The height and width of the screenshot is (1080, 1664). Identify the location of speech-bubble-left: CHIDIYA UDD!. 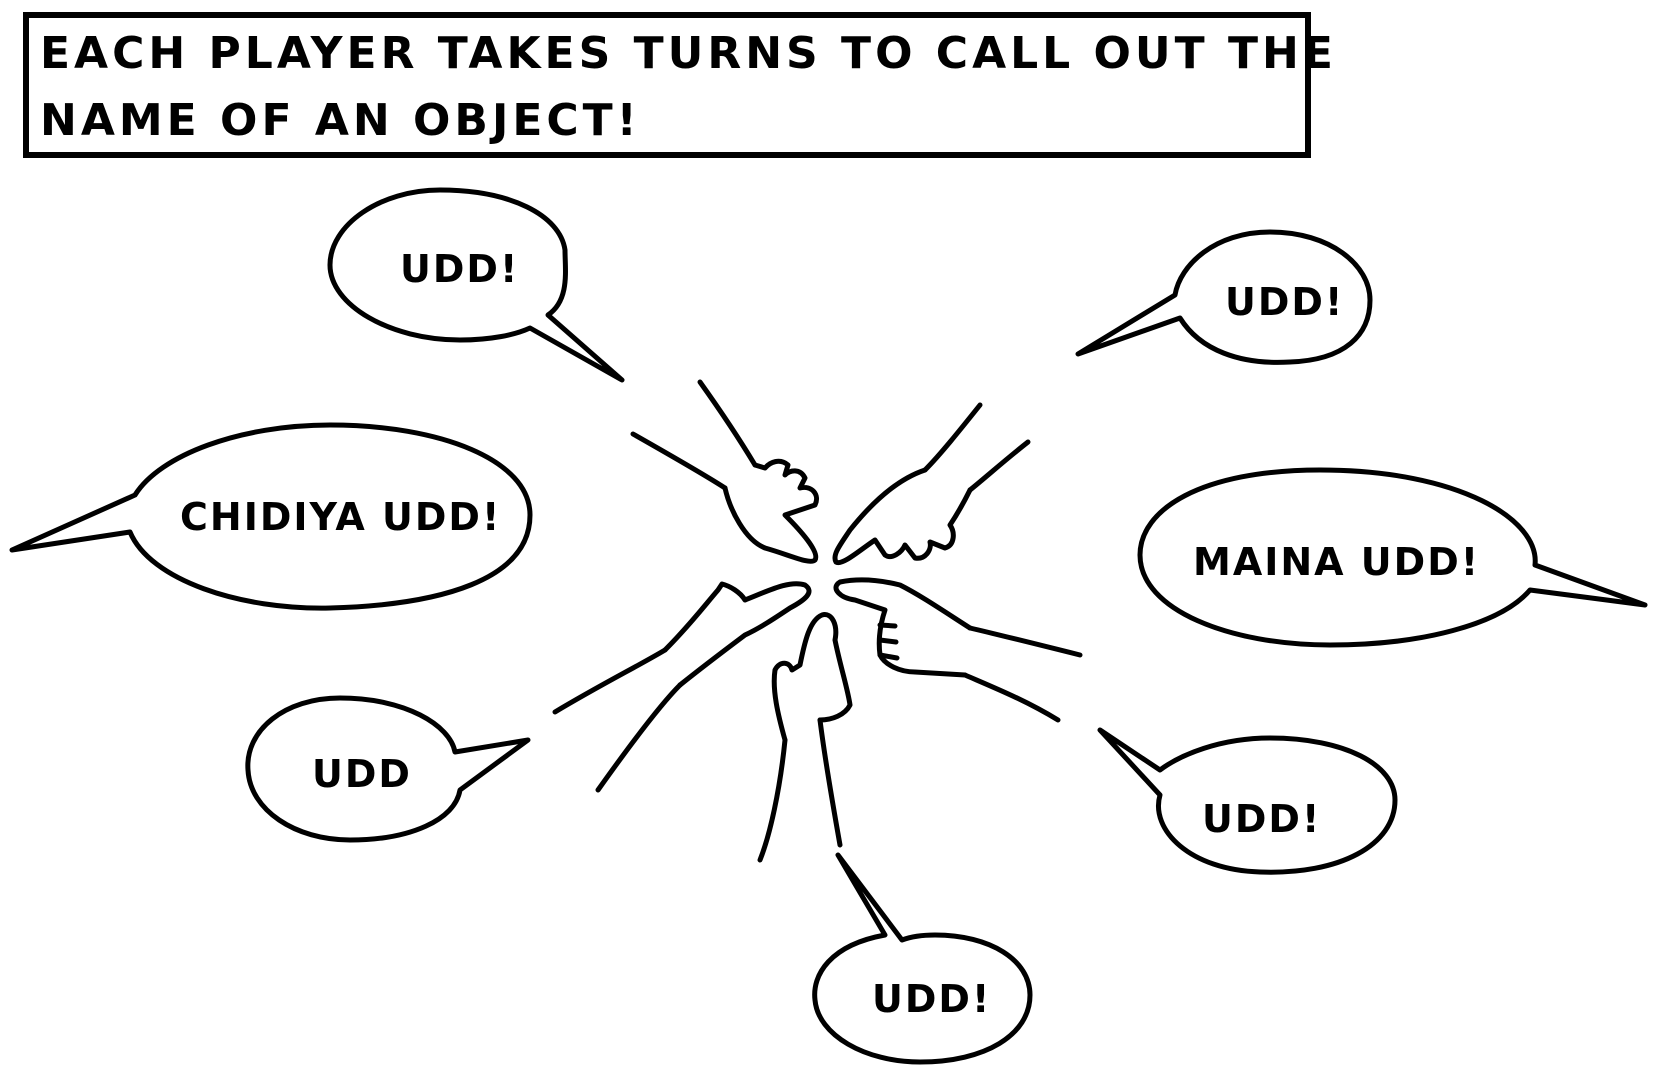
(271, 516).